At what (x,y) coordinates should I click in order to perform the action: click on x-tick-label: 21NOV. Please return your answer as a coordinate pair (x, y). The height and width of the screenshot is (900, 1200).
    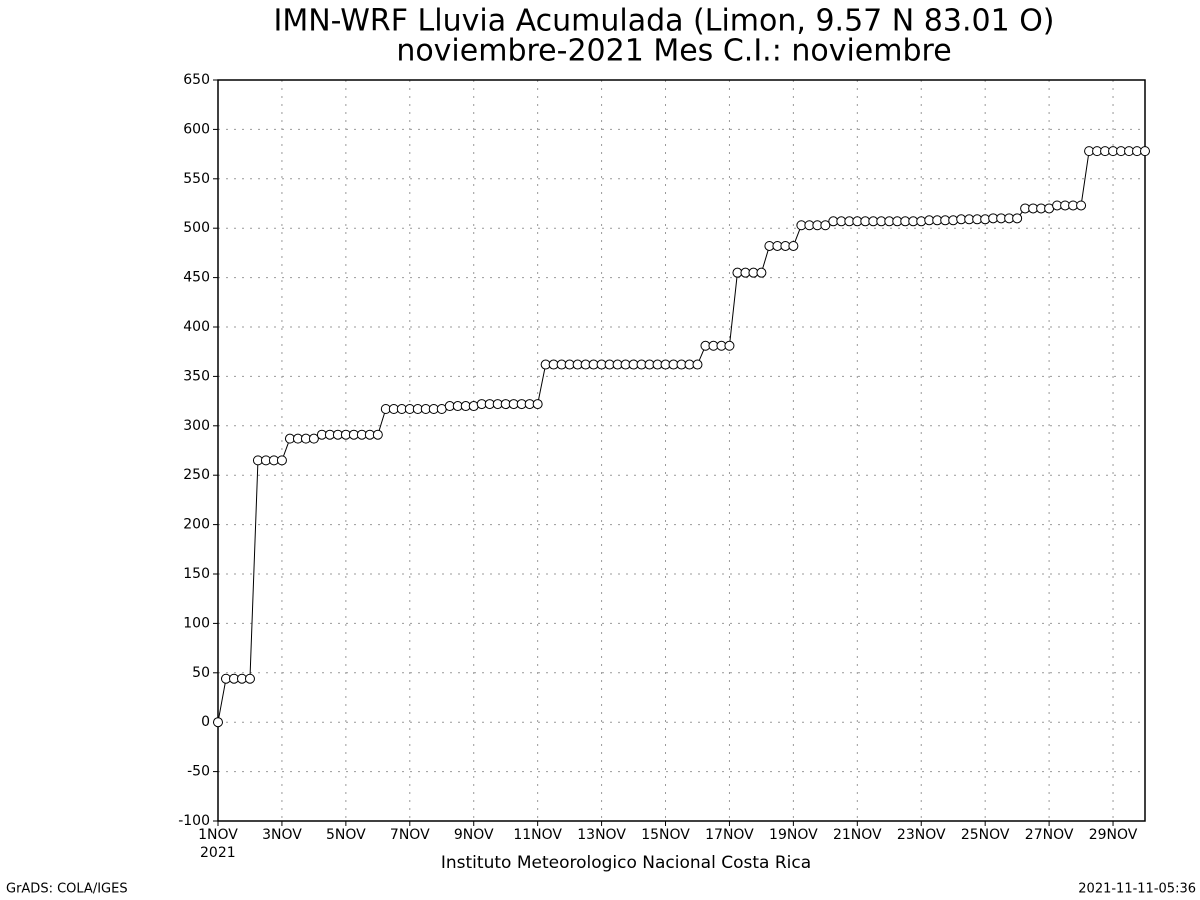
    Looking at the image, I should click on (857, 835).